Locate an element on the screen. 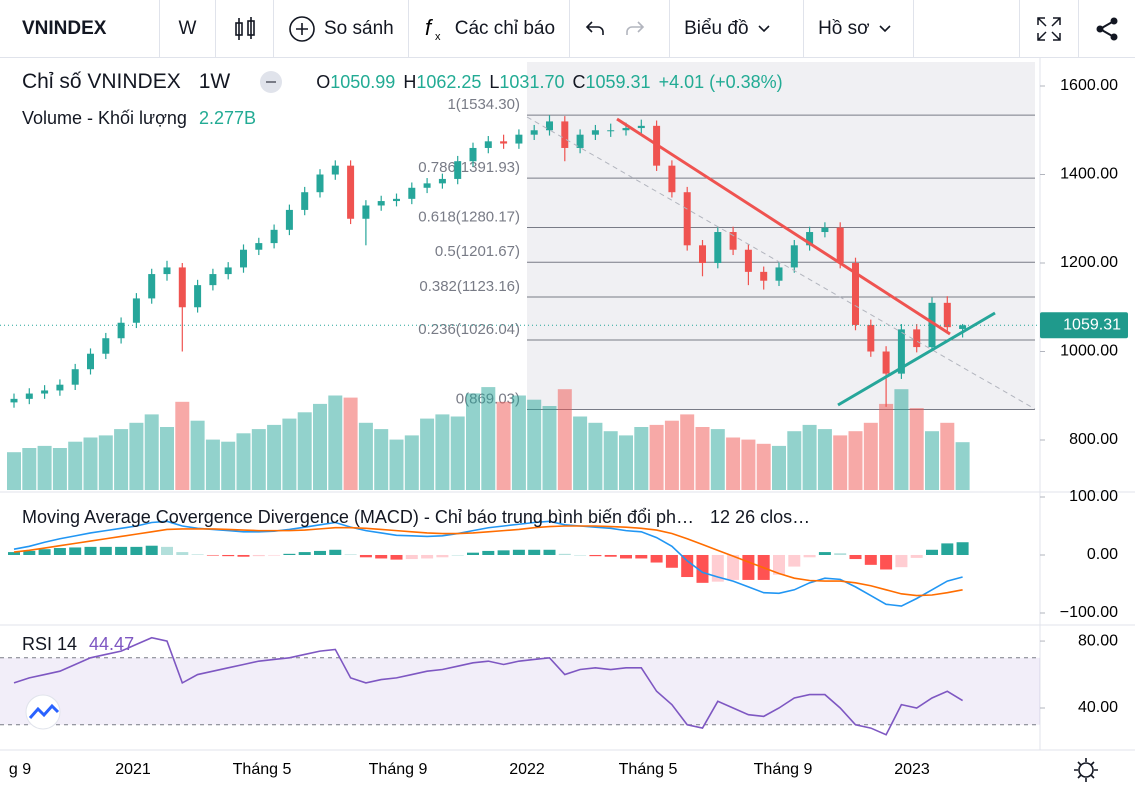 The width and height of the screenshot is (1135, 799). fib-label: 0.618(1280.17) is located at coordinates (469, 217).